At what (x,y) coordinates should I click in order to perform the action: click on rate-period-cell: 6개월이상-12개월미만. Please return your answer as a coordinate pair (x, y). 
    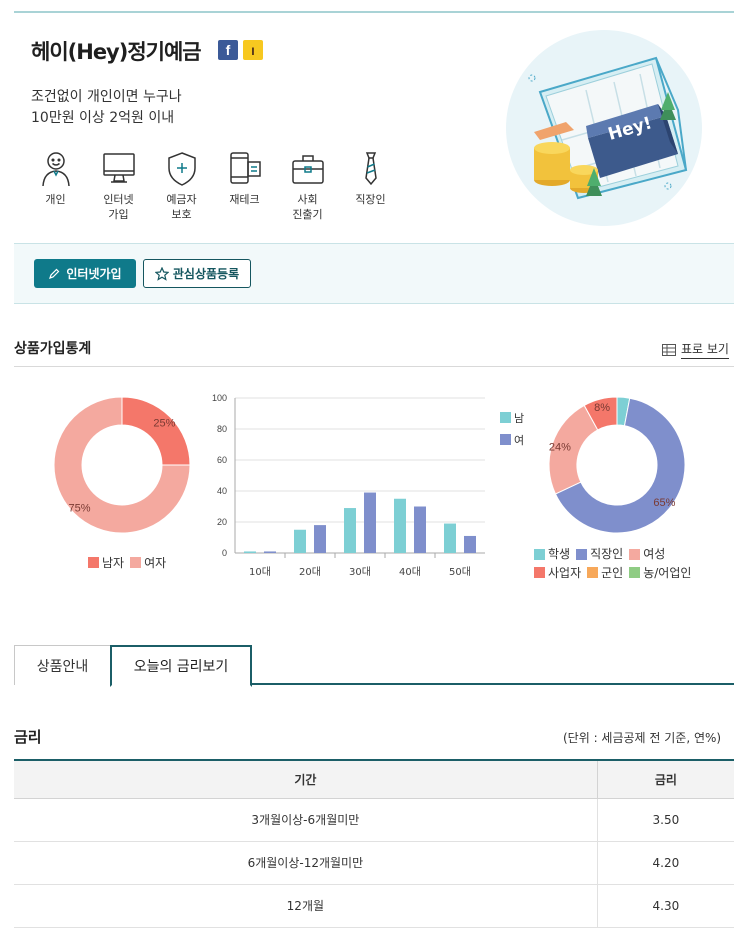
    Looking at the image, I should click on (306, 863).